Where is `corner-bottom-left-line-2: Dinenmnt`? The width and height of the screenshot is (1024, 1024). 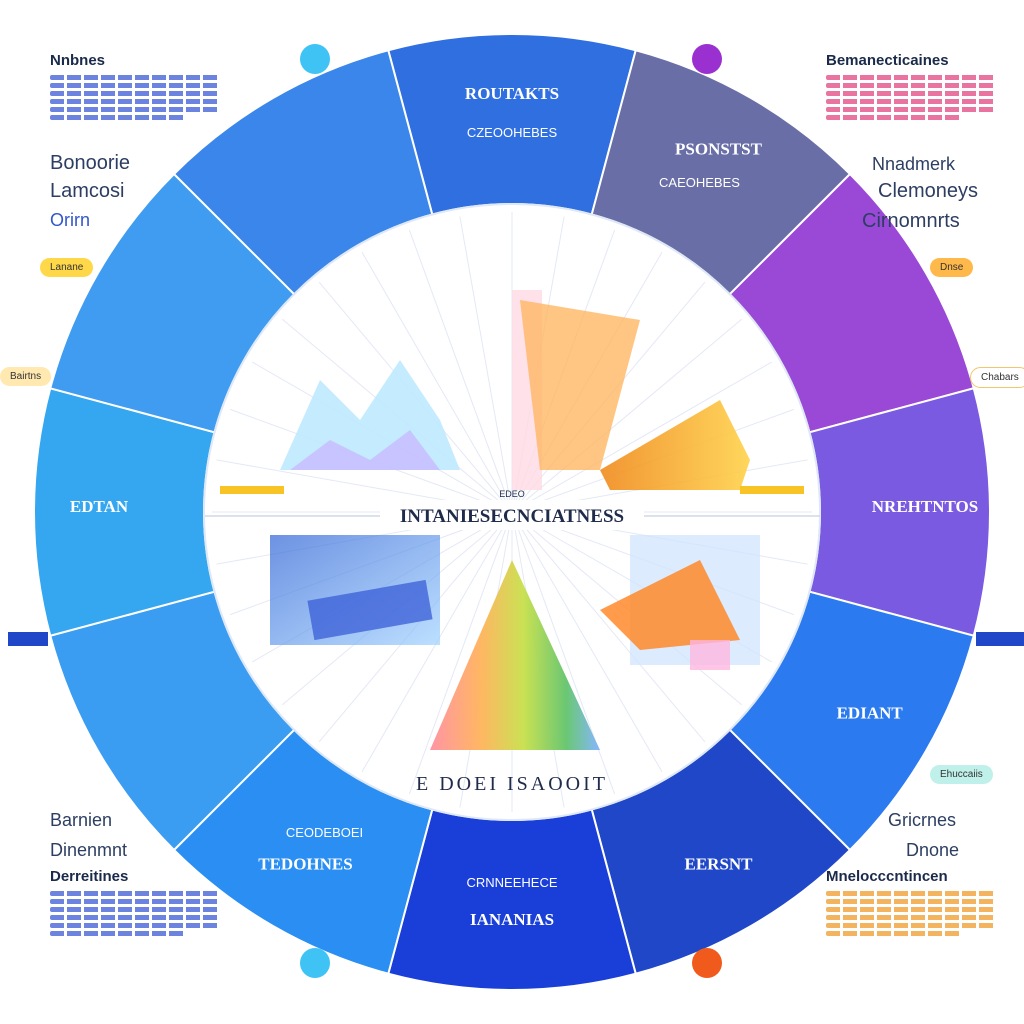 corner-bottom-left-line-2: Dinenmnt is located at coordinates (89, 850).